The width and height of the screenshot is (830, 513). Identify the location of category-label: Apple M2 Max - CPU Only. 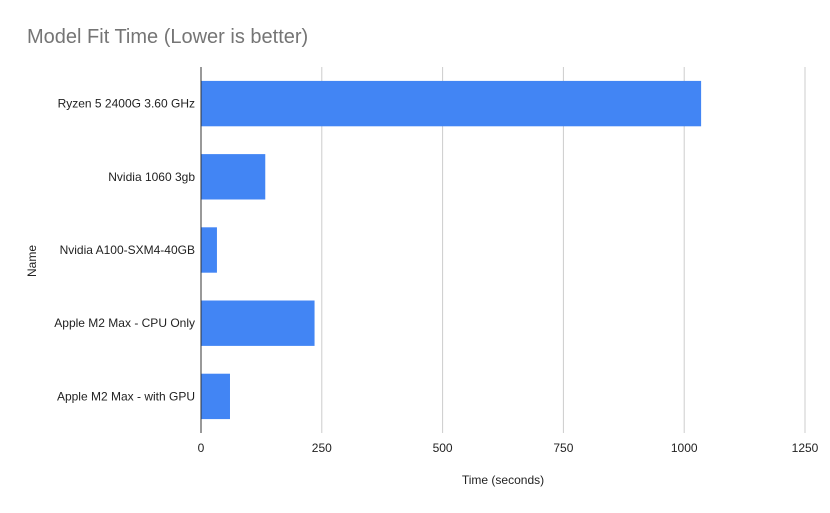
(124, 323).